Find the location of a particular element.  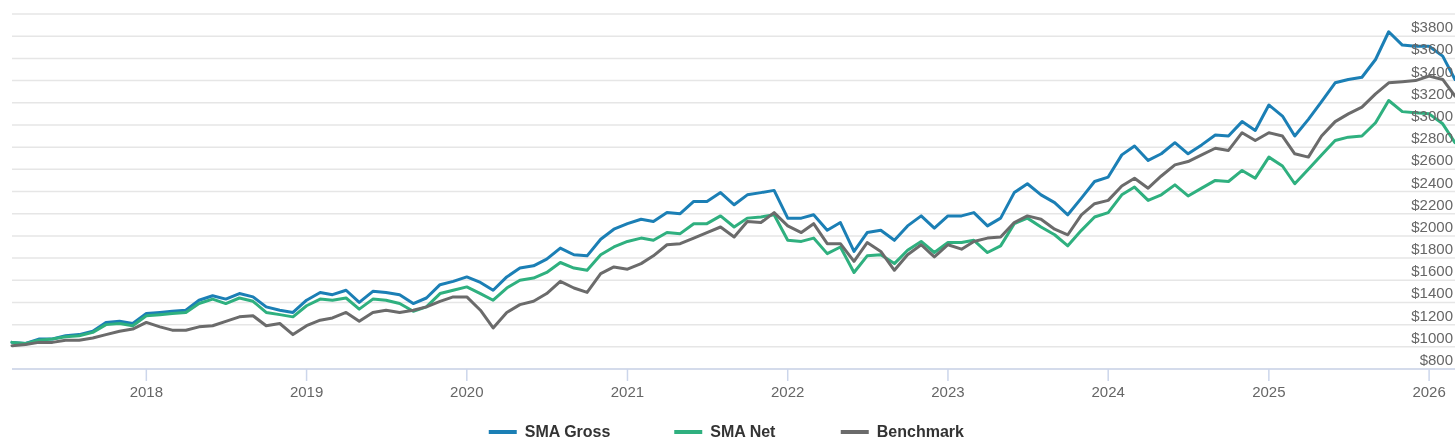

y-tick-label: $800 is located at coordinates (1436, 359).